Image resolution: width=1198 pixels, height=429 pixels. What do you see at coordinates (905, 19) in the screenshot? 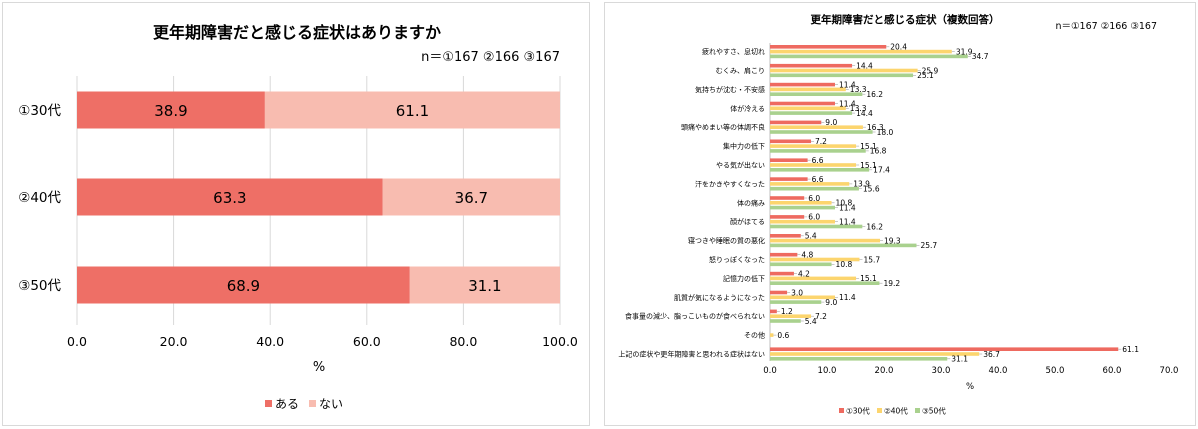
I see `chart-title: 更年期障害だと感じる症状（複数回答）` at bounding box center [905, 19].